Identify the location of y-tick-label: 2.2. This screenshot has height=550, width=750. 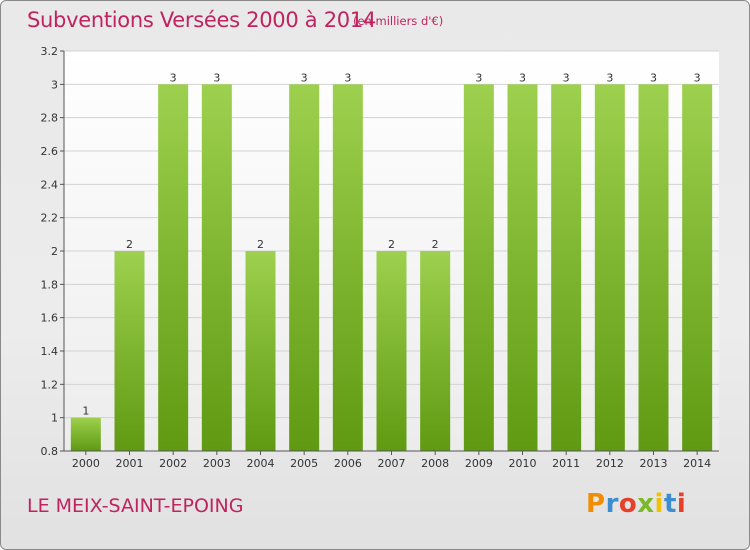
(50, 218).